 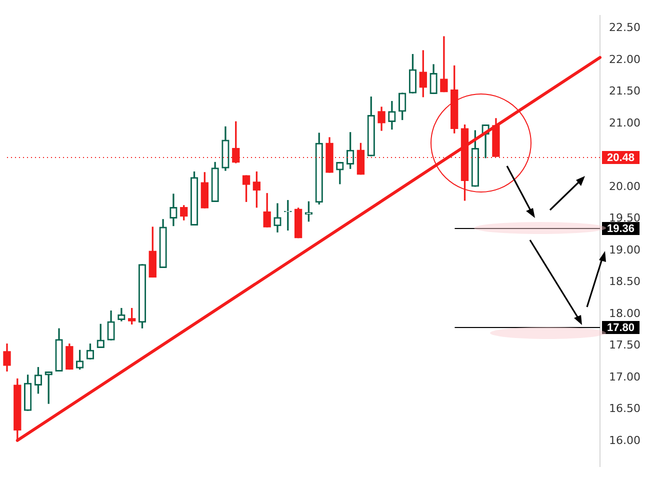 What do you see at coordinates (624, 186) in the screenshot?
I see `y-tick-label: 20.00` at bounding box center [624, 186].